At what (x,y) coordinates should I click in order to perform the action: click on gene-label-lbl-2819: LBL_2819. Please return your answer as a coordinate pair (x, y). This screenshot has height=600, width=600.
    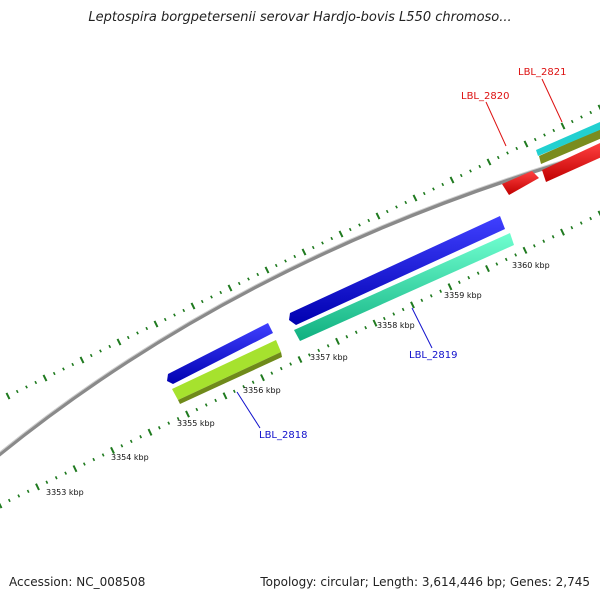
    Looking at the image, I should click on (433, 355).